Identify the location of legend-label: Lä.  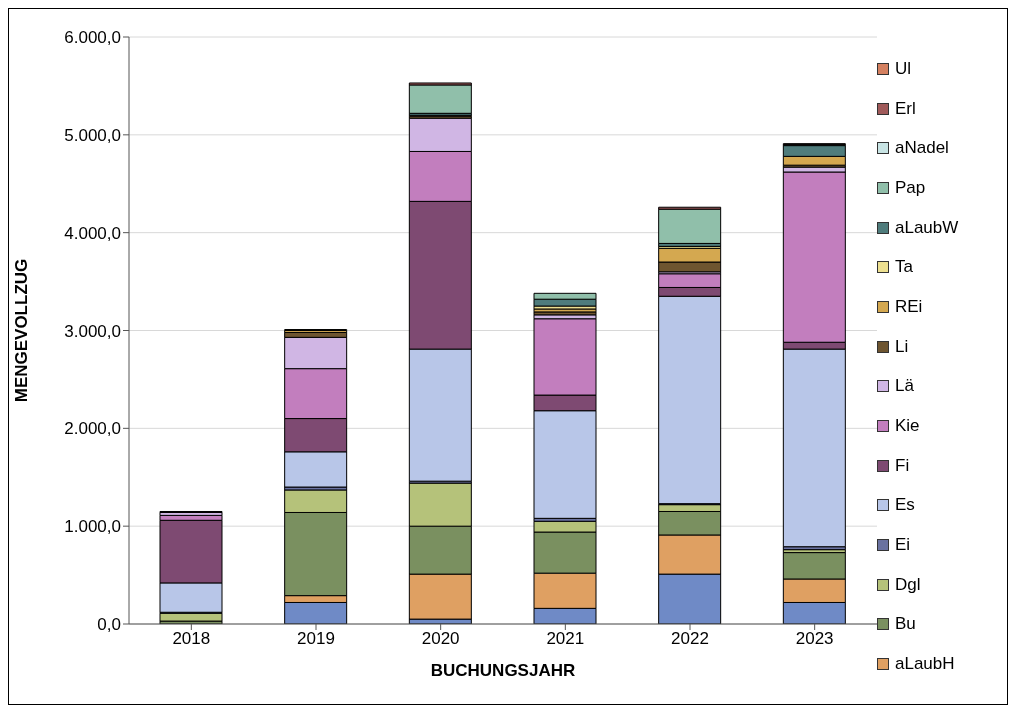
(904, 386).